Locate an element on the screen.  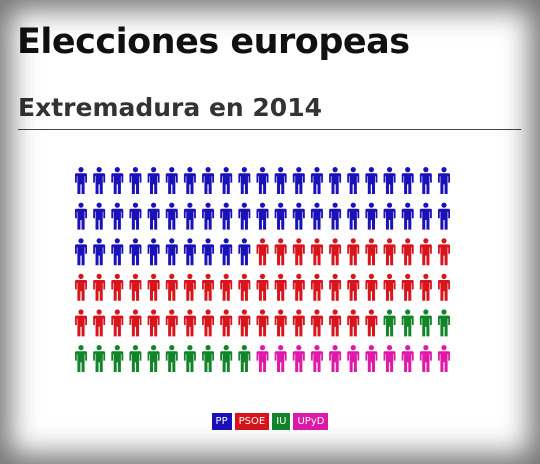
legend: PP PSOE IU UPyD is located at coordinates (270, 421).